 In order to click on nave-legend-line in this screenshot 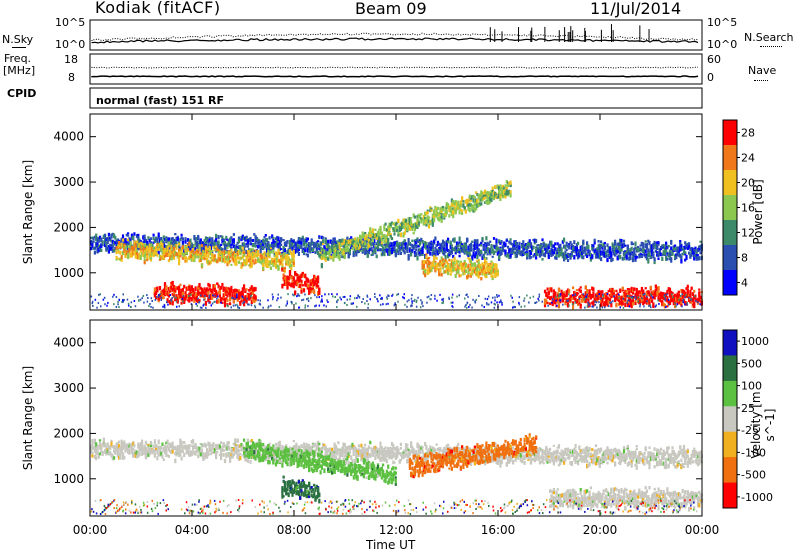, I will do `click(761, 80)`.